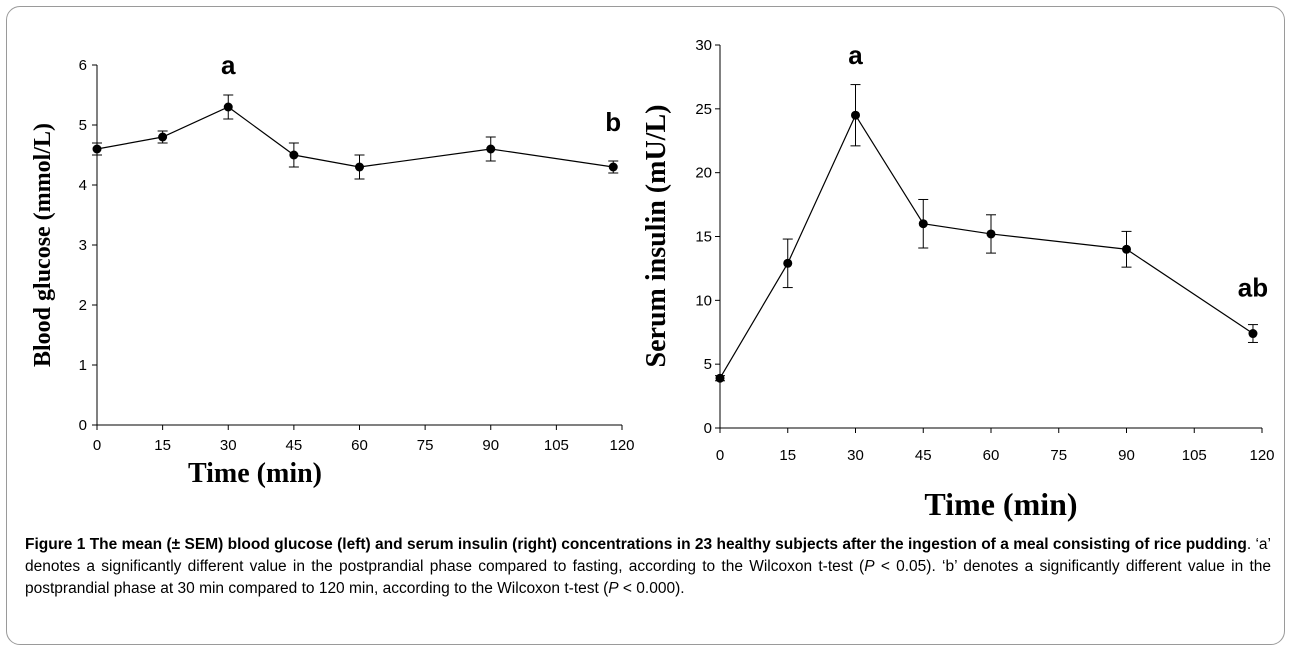 The image size is (1293, 651). Describe the element at coordinates (613, 588) in the screenshot. I see `caption-p-symbol-2: P` at that location.